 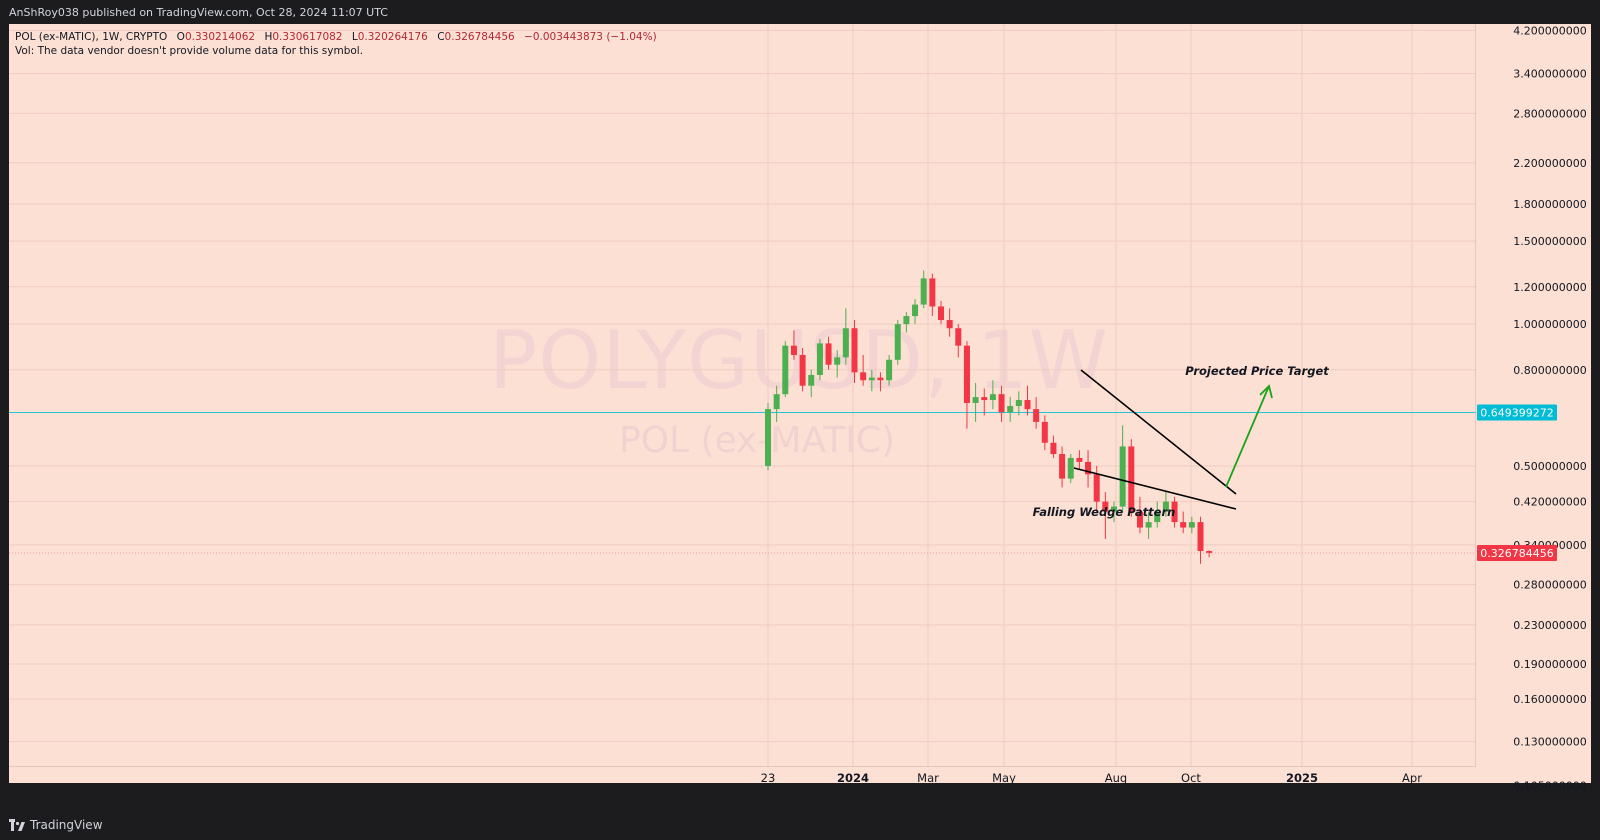 What do you see at coordinates (1549, 324) in the screenshot?
I see `y-tick-label: 1.000000000` at bounding box center [1549, 324].